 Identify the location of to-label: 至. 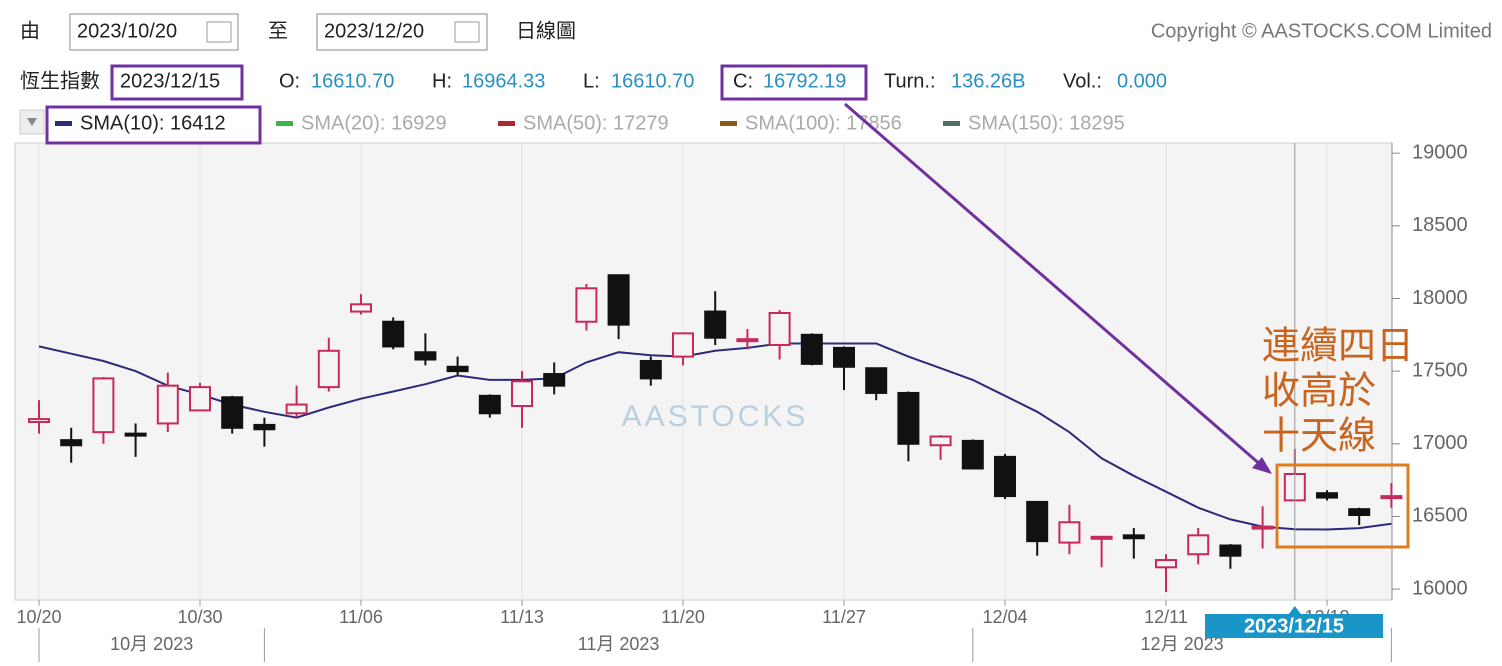
(278, 31).